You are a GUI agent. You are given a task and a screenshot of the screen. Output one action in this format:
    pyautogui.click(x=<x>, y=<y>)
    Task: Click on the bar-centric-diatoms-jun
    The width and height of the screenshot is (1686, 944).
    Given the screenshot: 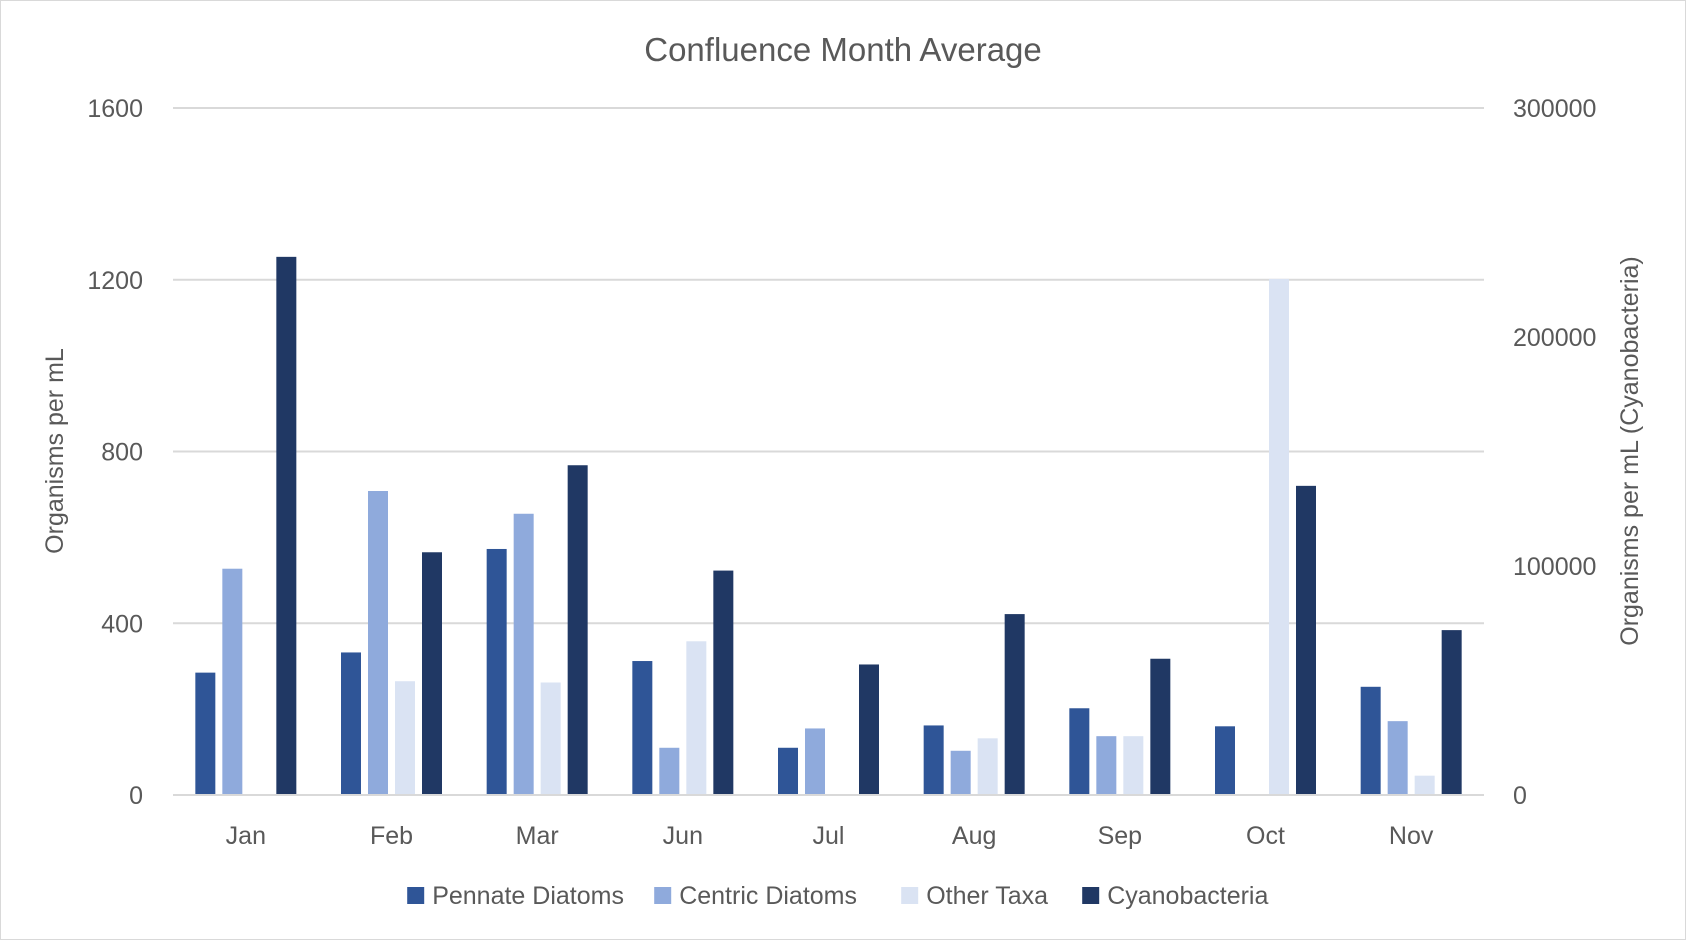 What is the action you would take?
    pyautogui.click(x=669, y=771)
    